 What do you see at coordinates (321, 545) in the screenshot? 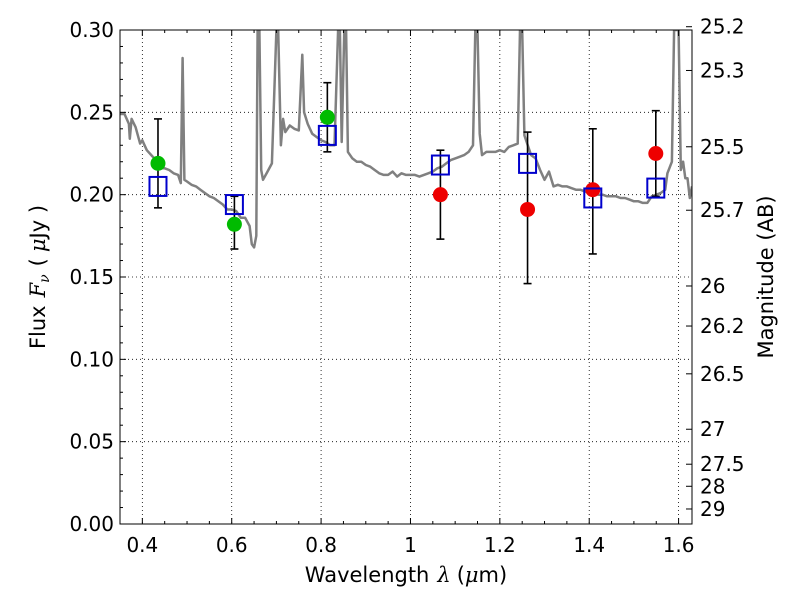
I see `x-tick-label: 0.8` at bounding box center [321, 545].